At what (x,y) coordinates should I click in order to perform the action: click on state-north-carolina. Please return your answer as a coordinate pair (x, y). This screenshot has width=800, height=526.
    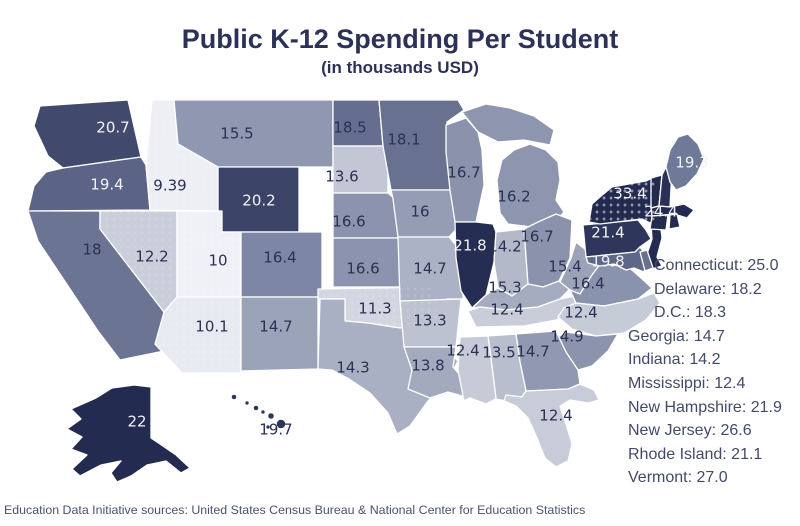
    Looking at the image, I should click on (609, 314).